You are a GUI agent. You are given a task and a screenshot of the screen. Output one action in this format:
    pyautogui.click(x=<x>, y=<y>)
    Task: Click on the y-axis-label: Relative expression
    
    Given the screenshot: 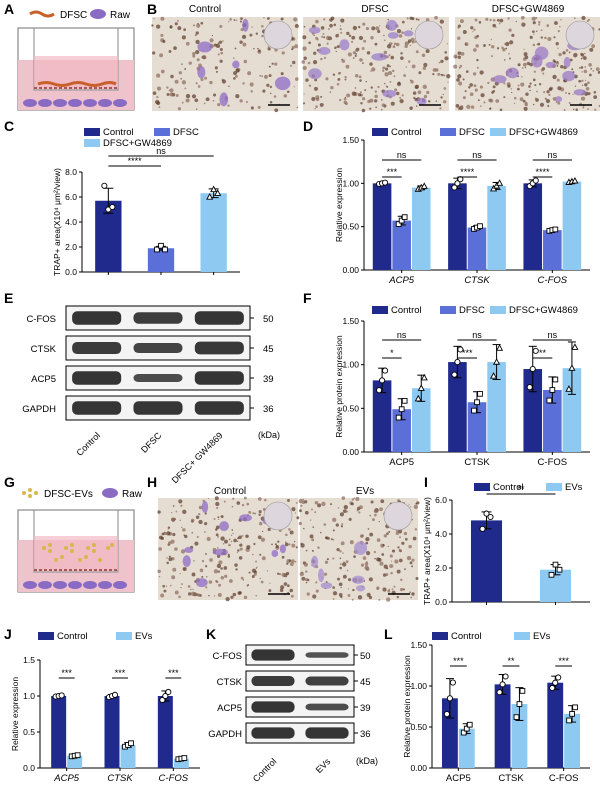 What is the action you would take?
    pyautogui.click(x=15, y=714)
    